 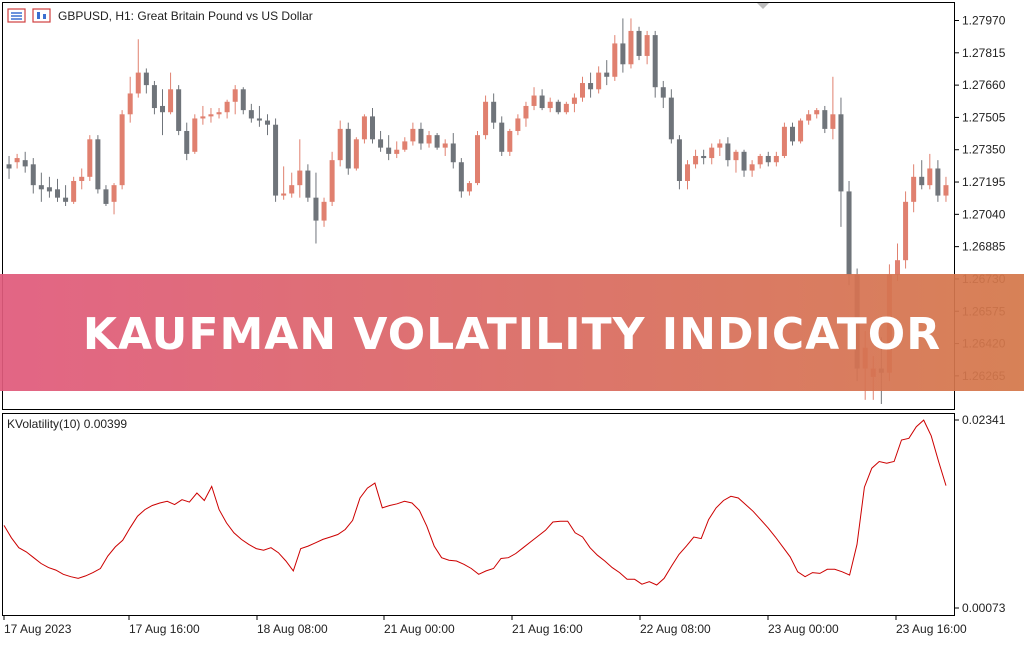 I want to click on indicator-tick-label: 0.02341, so click(x=984, y=420).